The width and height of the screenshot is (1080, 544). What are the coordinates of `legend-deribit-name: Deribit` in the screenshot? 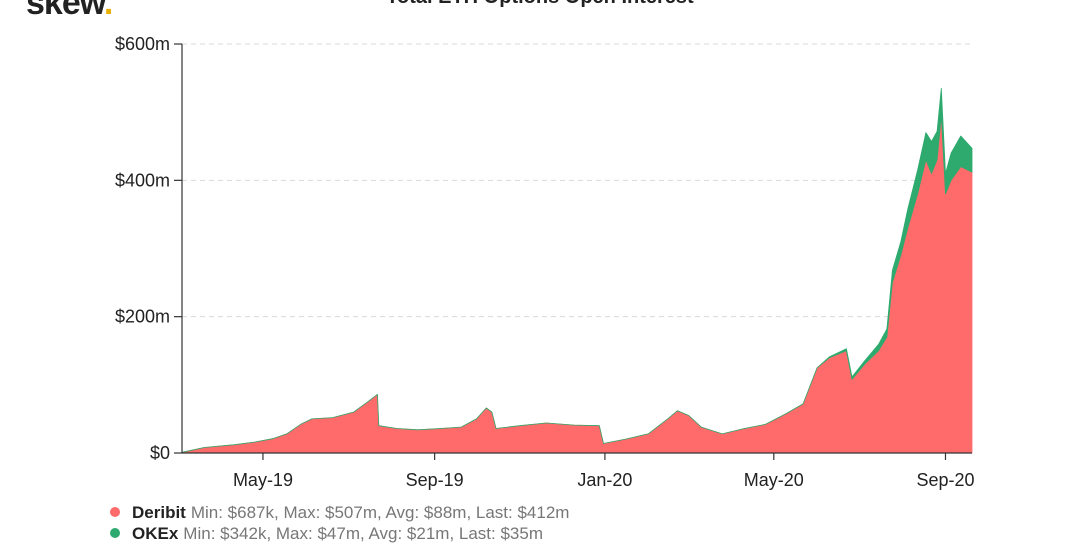 It's located at (159, 512).